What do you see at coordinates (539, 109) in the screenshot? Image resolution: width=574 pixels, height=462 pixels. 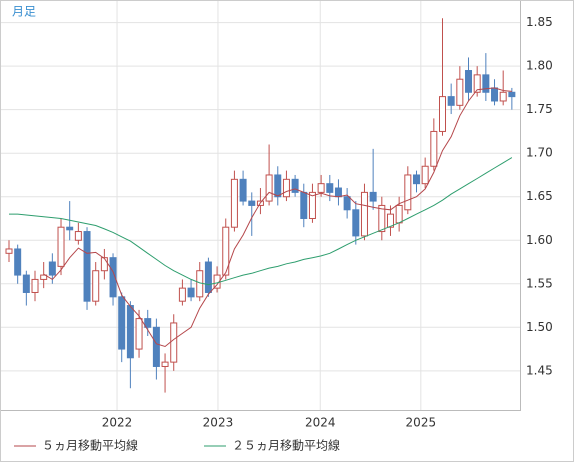 I see `y-tick-label: 1.75` at bounding box center [539, 109].